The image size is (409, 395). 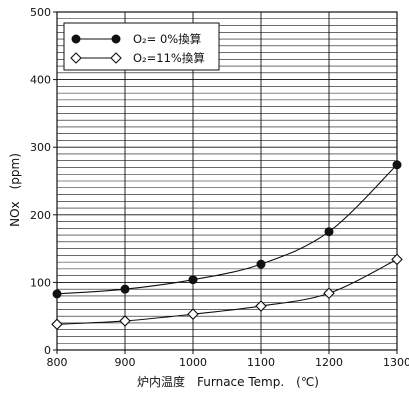 I want to click on y-tick-label: 100, so click(x=40, y=282).